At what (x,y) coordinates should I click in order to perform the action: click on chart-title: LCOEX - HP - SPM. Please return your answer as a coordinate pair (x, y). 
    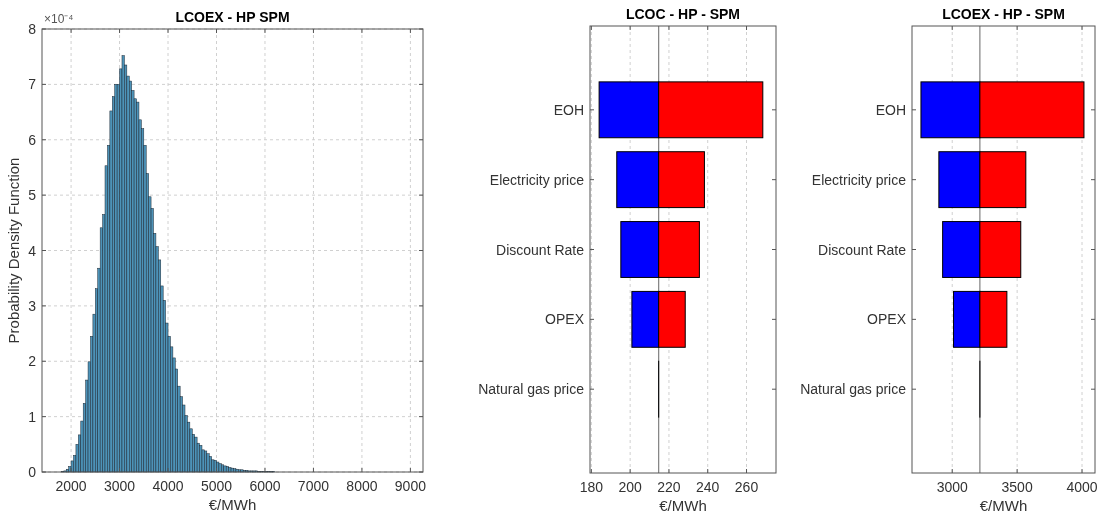
    Looking at the image, I should click on (1003, 14).